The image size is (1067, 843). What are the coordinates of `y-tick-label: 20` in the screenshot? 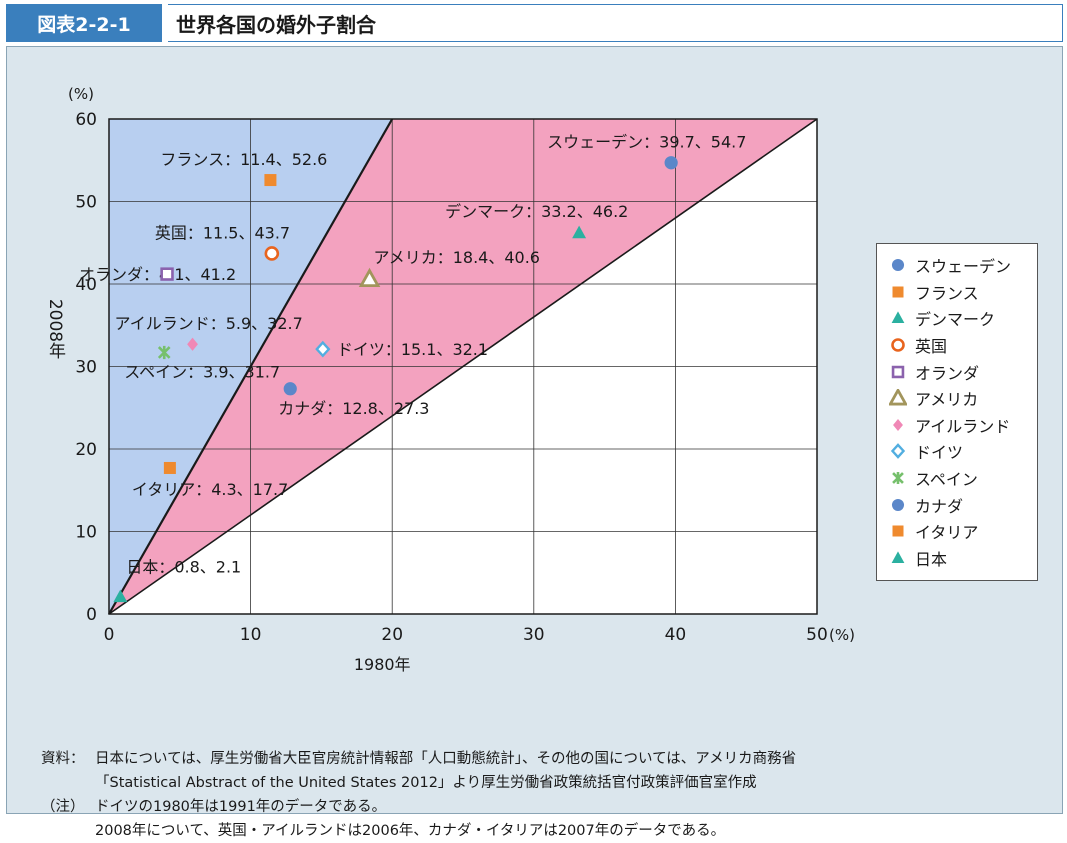 It's located at (86, 450).